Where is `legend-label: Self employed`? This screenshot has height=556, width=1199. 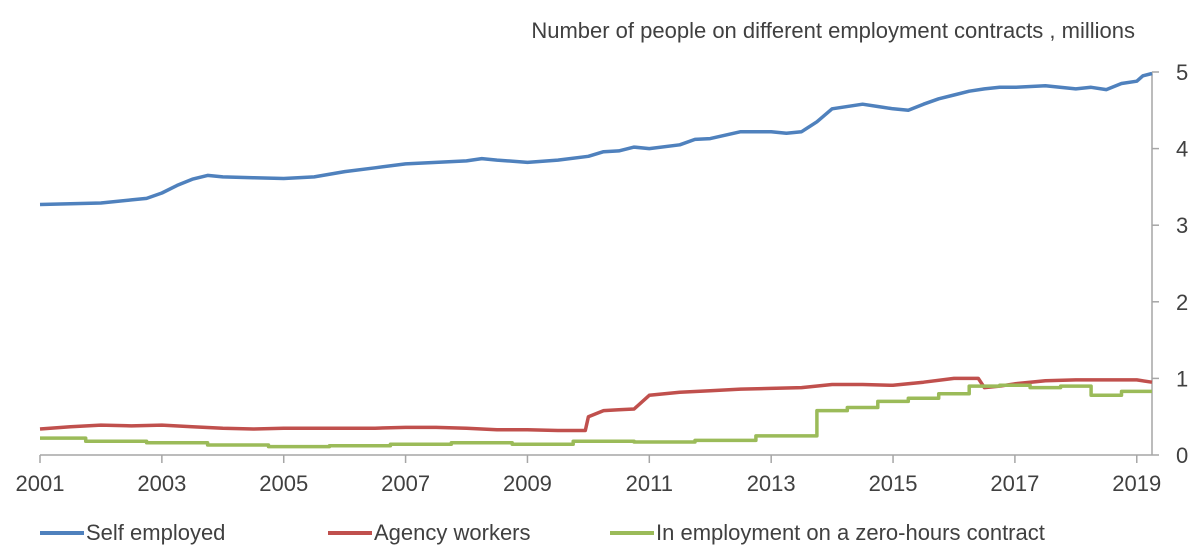 legend-label: Self employed is located at coordinates (155, 532).